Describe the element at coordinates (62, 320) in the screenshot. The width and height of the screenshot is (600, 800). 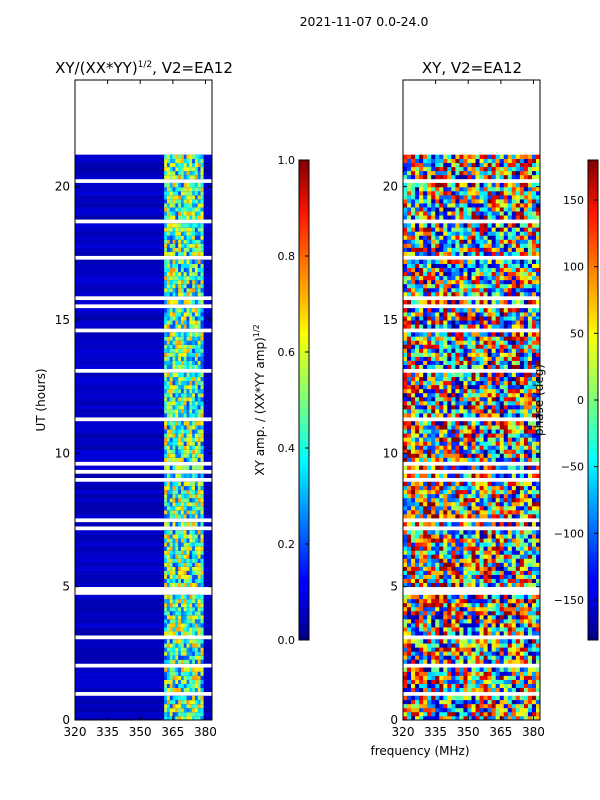
I see `amplitude-ytick-label: 15` at that location.